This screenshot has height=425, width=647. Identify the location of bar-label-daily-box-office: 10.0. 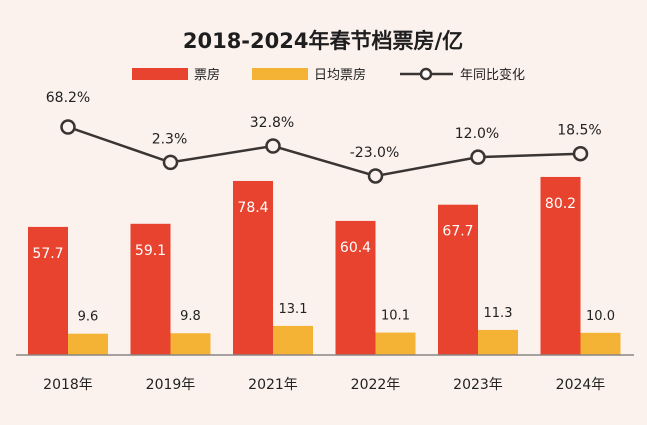
(600, 316).